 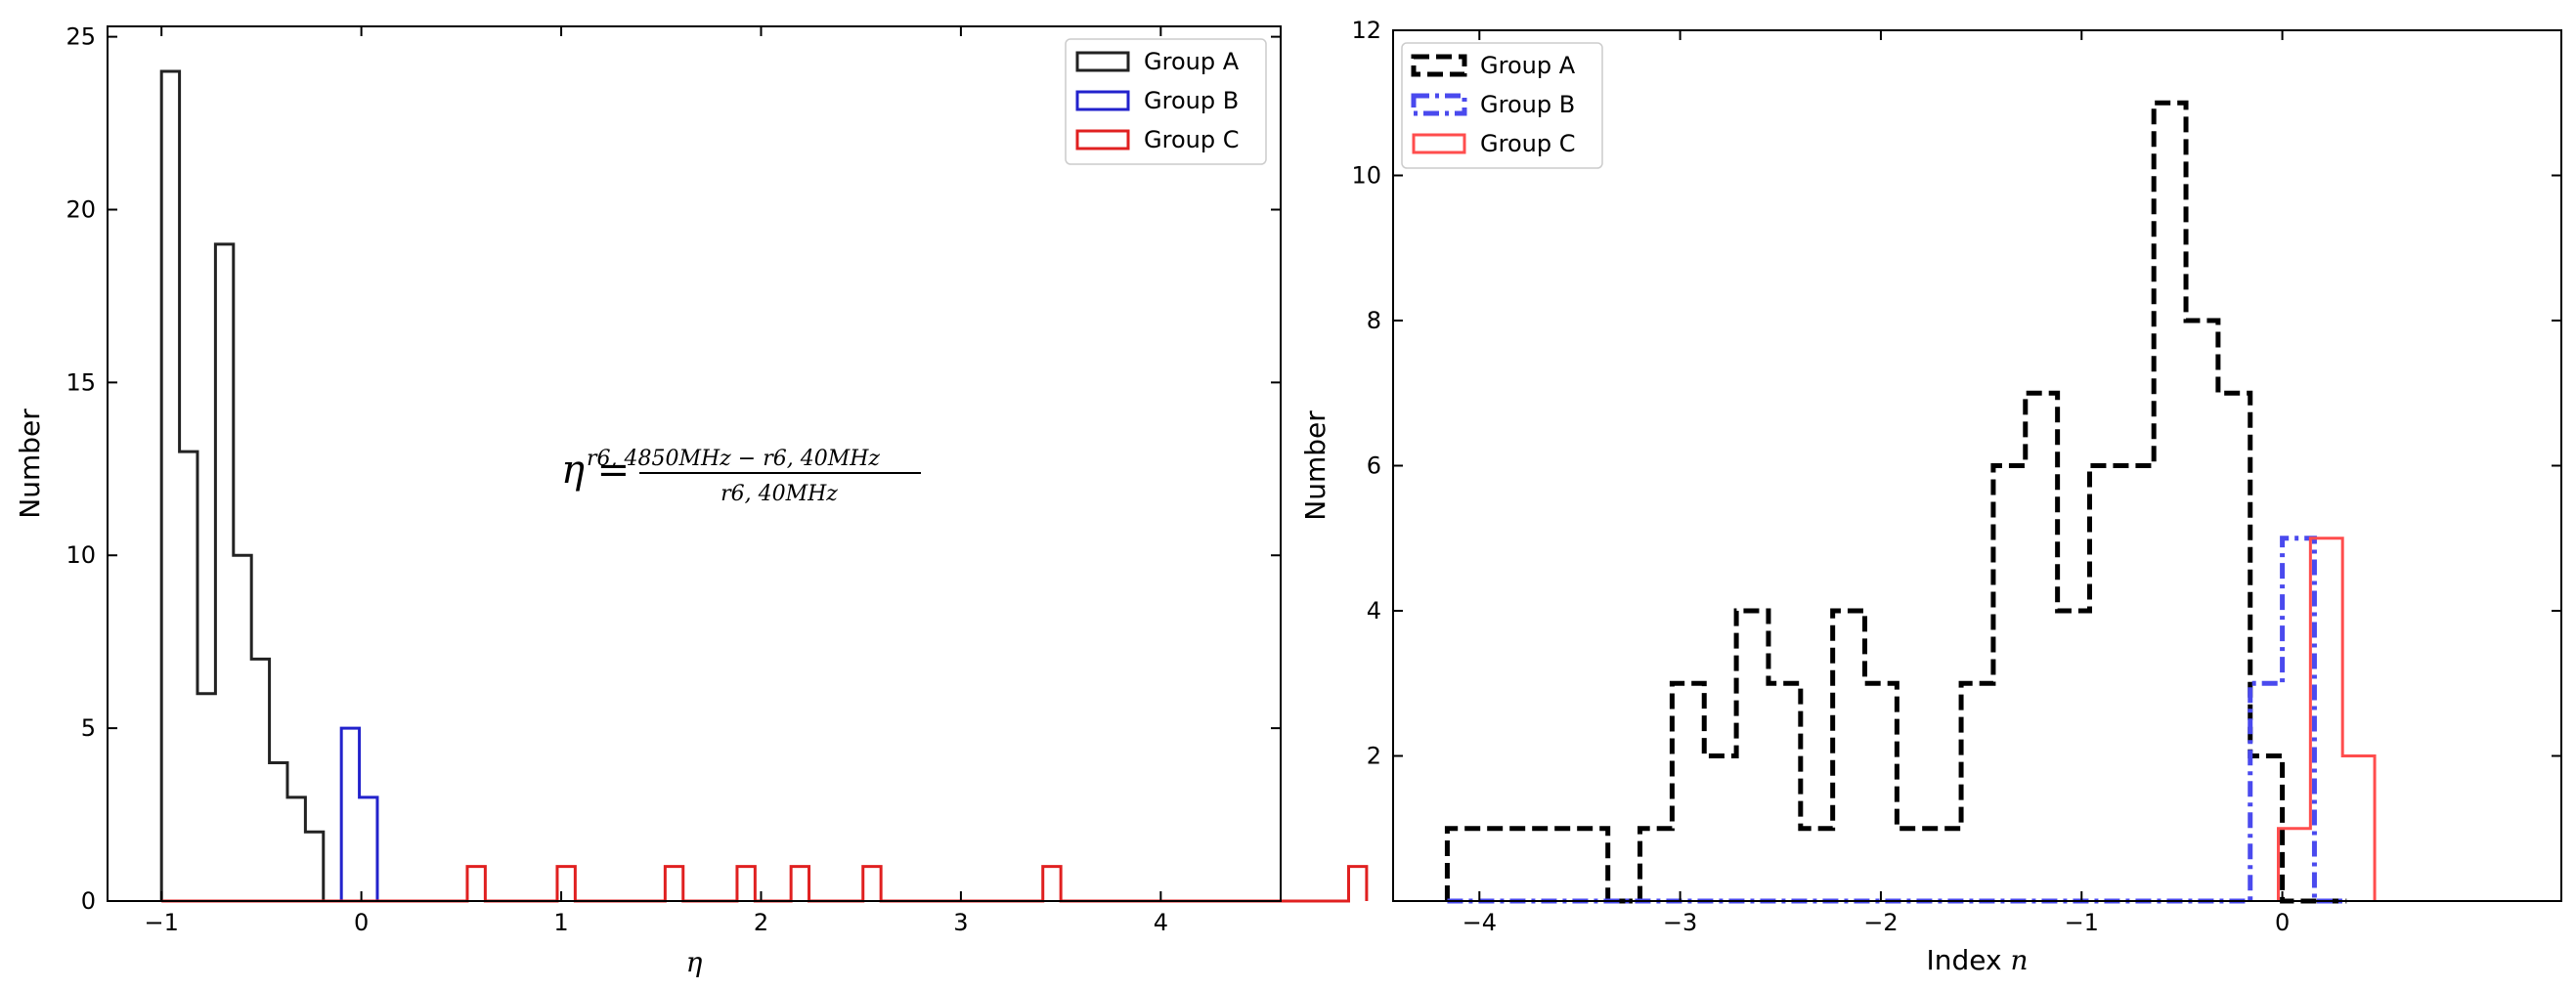 What do you see at coordinates (80, 37) in the screenshot?
I see `y-tick-label: 25` at bounding box center [80, 37].